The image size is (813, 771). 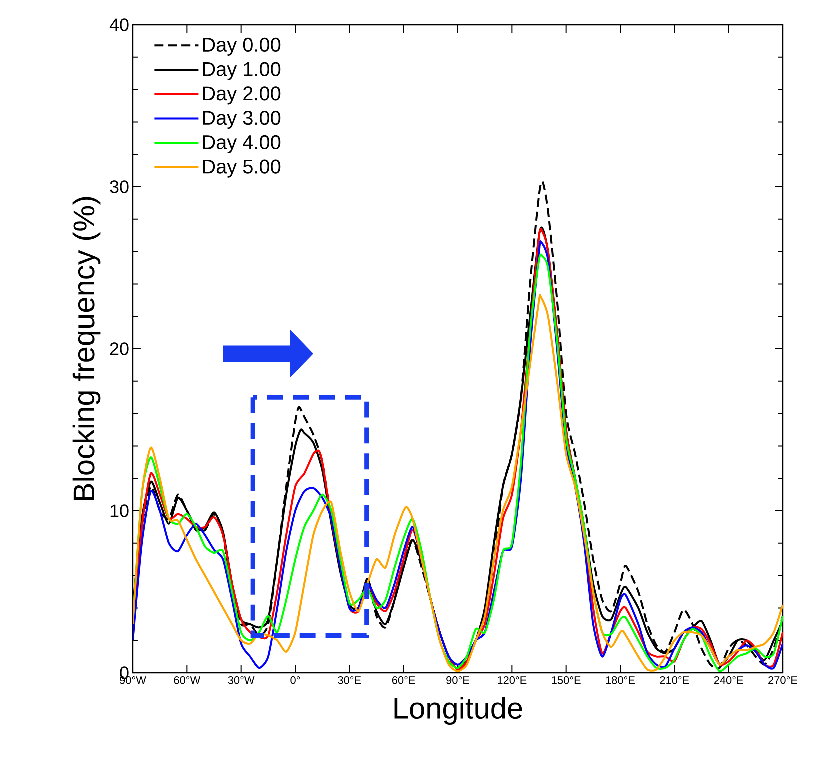 What do you see at coordinates (404, 680) in the screenshot?
I see `x-tick-label: 60°E` at bounding box center [404, 680].